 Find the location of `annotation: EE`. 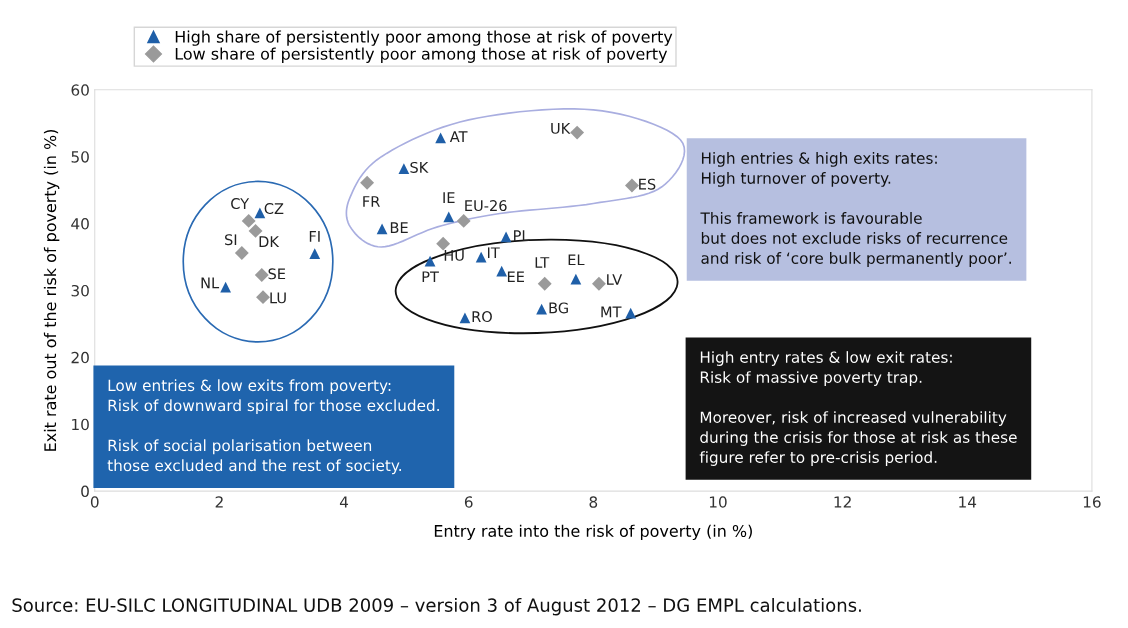

annotation: EE is located at coordinates (515, 277).